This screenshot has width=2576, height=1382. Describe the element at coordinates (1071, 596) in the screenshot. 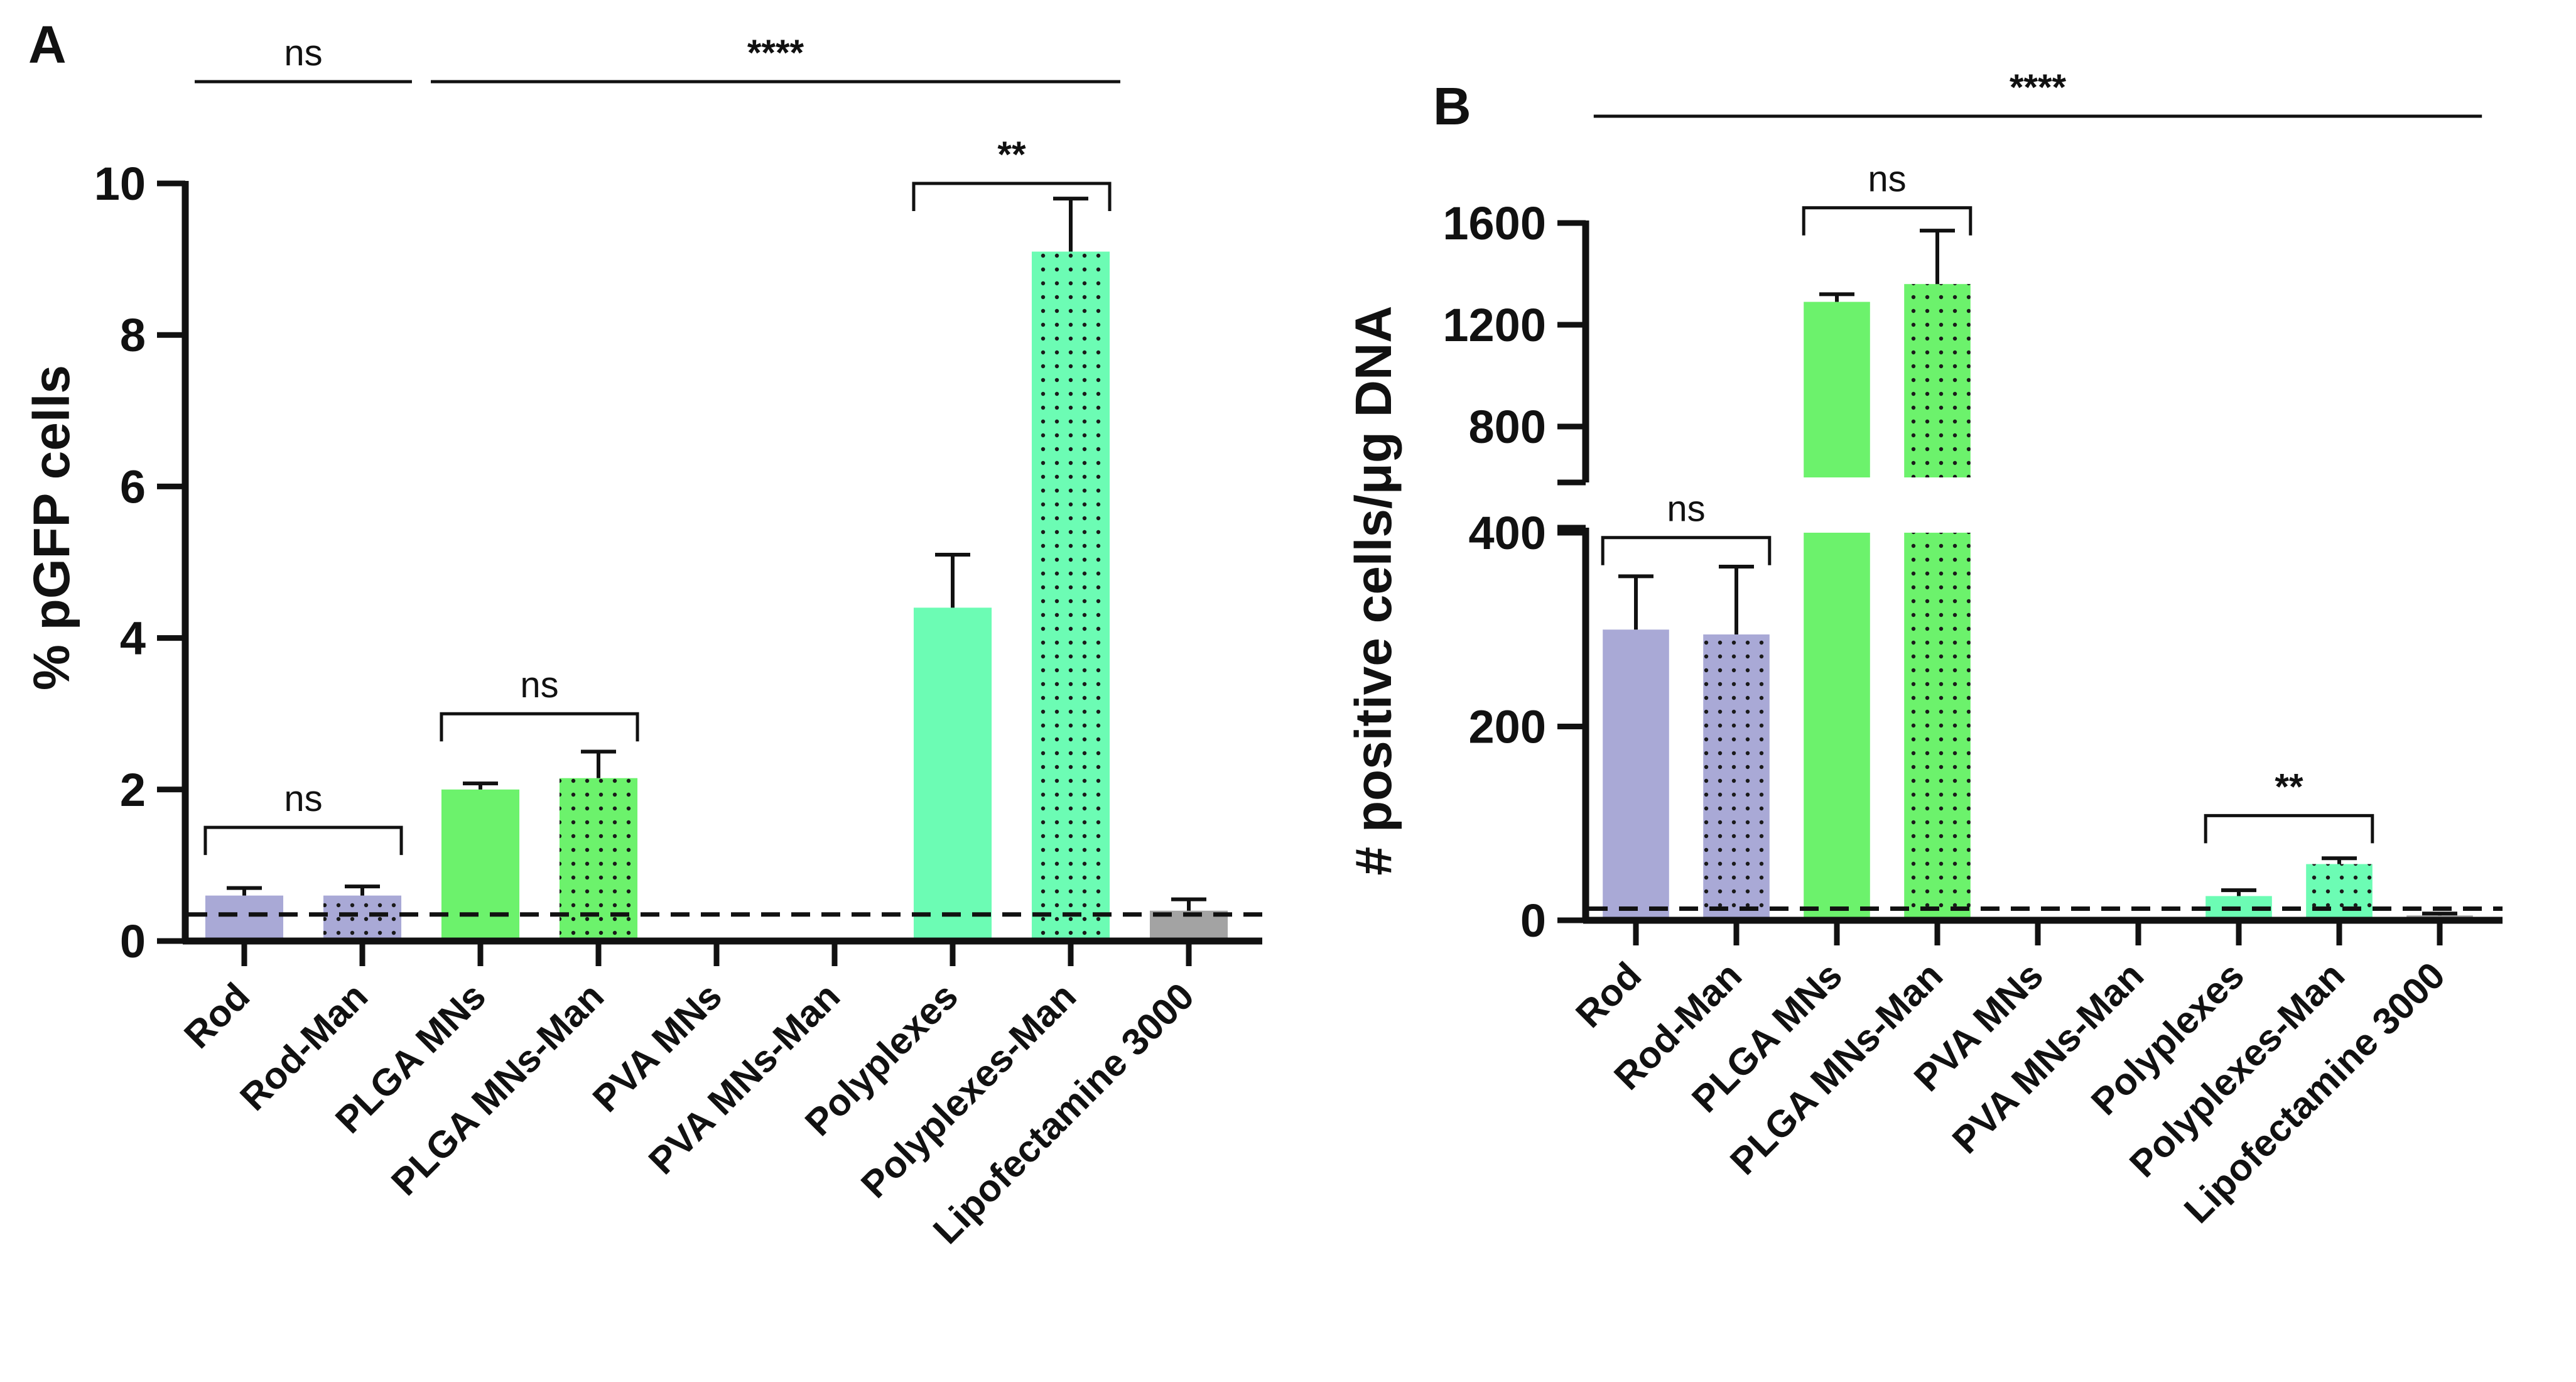

I see `panel-a-bar-pattern-polyplexes-man` at that location.